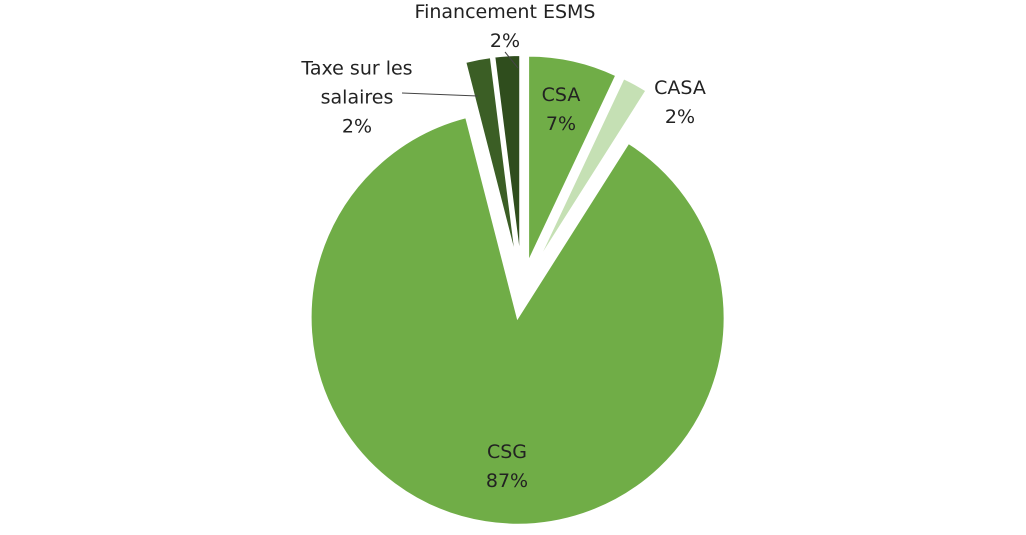  Describe the element at coordinates (505, 12) in the screenshot. I see `category-label: Financement ESMS` at that location.